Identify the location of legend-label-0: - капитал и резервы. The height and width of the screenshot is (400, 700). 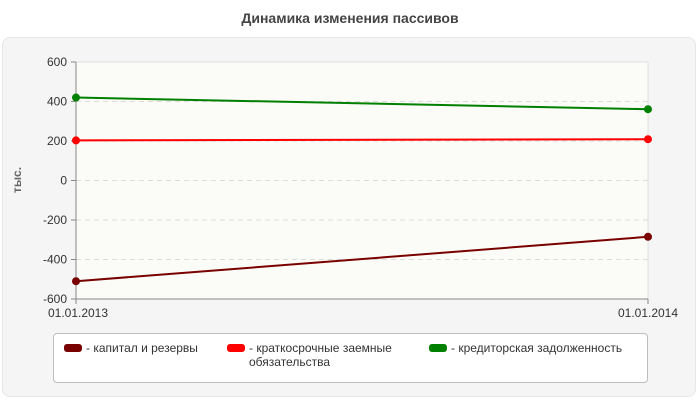
(142, 348).